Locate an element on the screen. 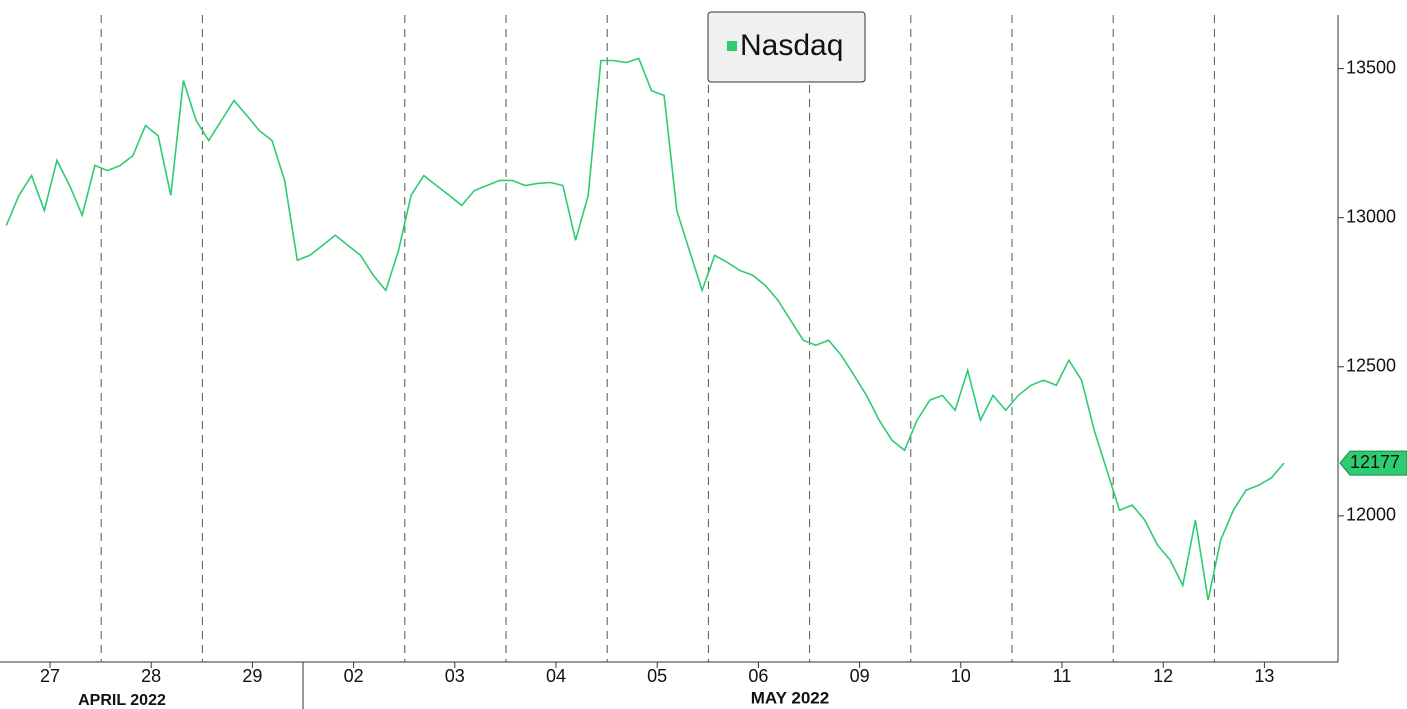  x-tick-label: 28 is located at coordinates (151, 676).